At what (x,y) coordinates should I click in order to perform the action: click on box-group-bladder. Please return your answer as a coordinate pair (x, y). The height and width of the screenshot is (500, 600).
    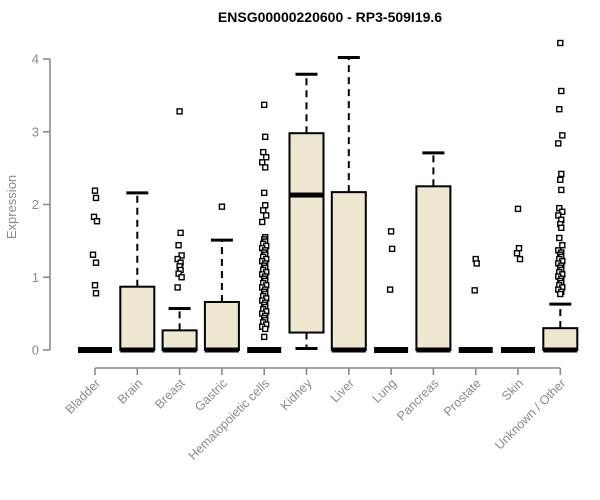
    Looking at the image, I should click on (95, 270).